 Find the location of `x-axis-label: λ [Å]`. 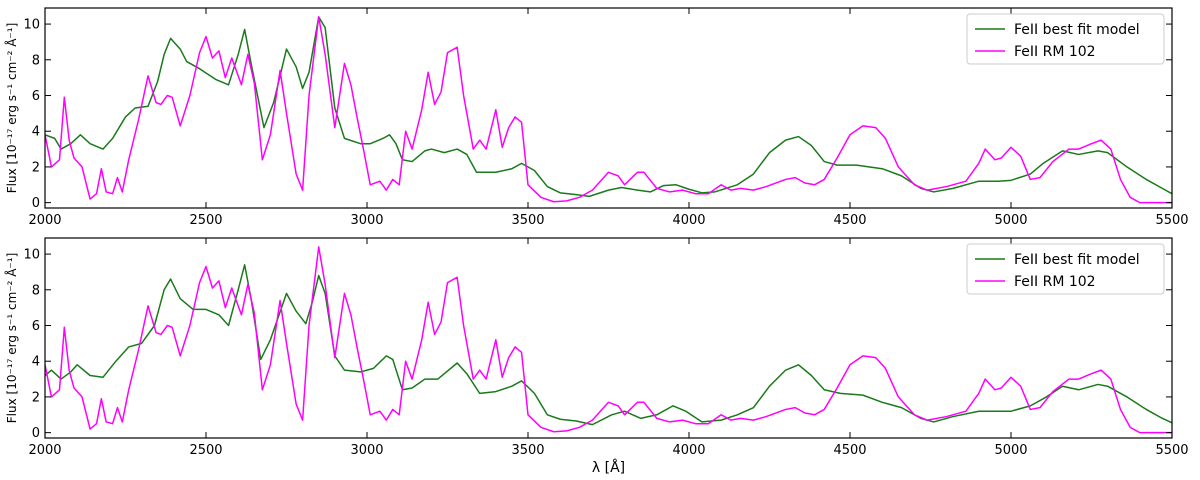

x-axis-label: λ [Å] is located at coordinates (608, 467).